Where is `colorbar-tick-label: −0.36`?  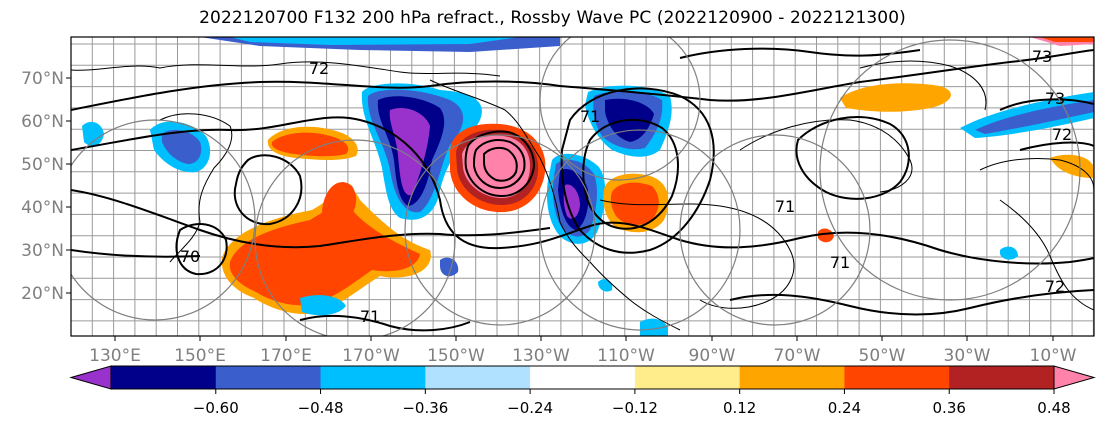 colorbar-tick-label: −0.36 is located at coordinates (425, 408).